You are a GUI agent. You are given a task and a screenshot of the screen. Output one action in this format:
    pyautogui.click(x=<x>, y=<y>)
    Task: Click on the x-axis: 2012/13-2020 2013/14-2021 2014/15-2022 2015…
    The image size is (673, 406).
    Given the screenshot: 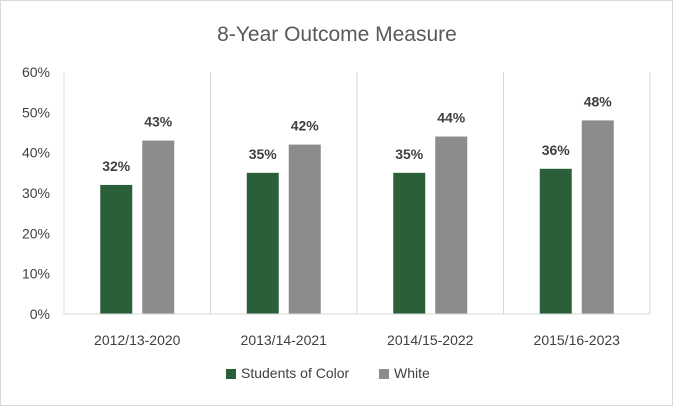 What is the action you would take?
    pyautogui.click(x=357, y=330)
    